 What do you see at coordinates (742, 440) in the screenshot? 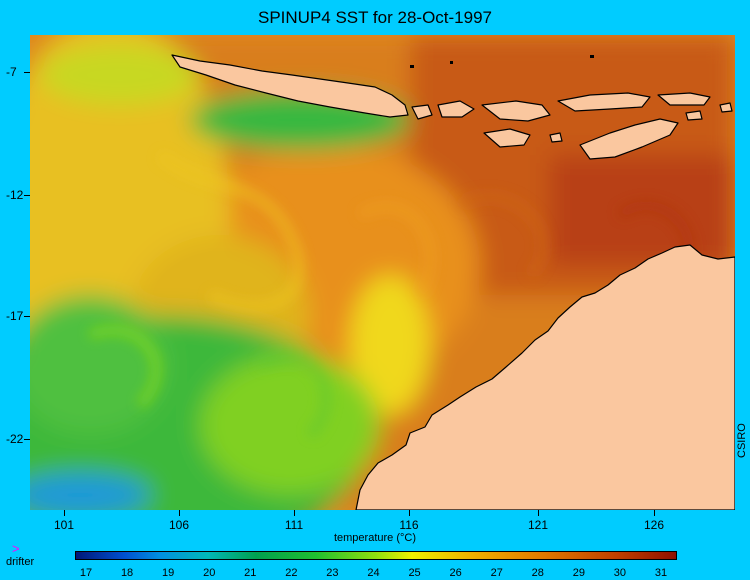
I see `credit-label: CSIRO` at bounding box center [742, 440].